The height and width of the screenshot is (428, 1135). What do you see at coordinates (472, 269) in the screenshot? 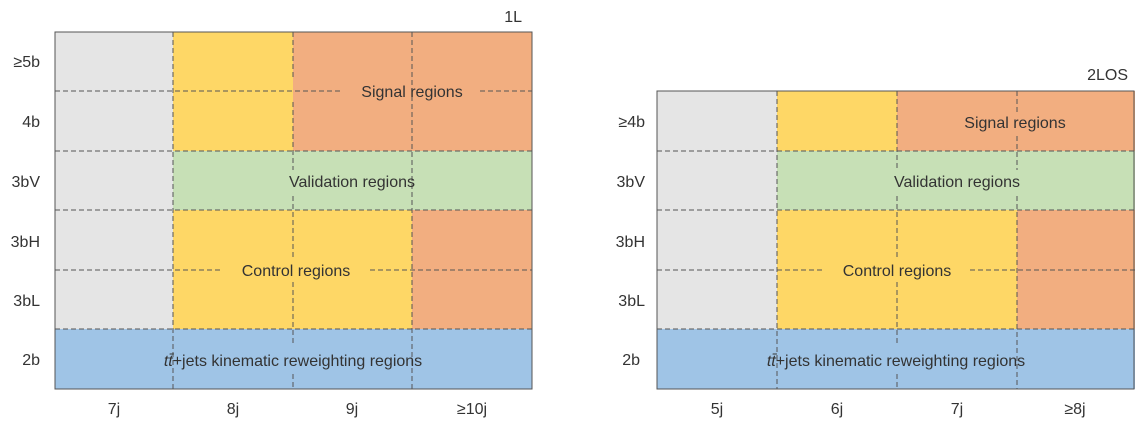
I see `cell-orange-control` at bounding box center [472, 269].